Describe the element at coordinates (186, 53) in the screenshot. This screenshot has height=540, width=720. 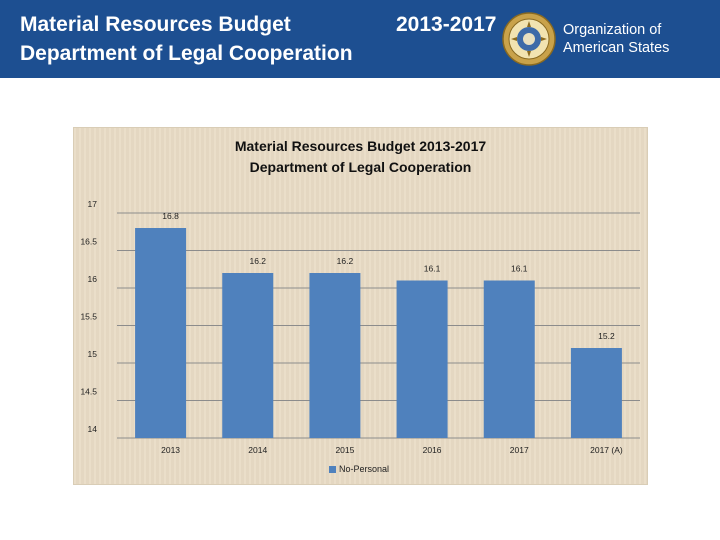
I see `title-line-2: Department of Legal Cooperation` at that location.